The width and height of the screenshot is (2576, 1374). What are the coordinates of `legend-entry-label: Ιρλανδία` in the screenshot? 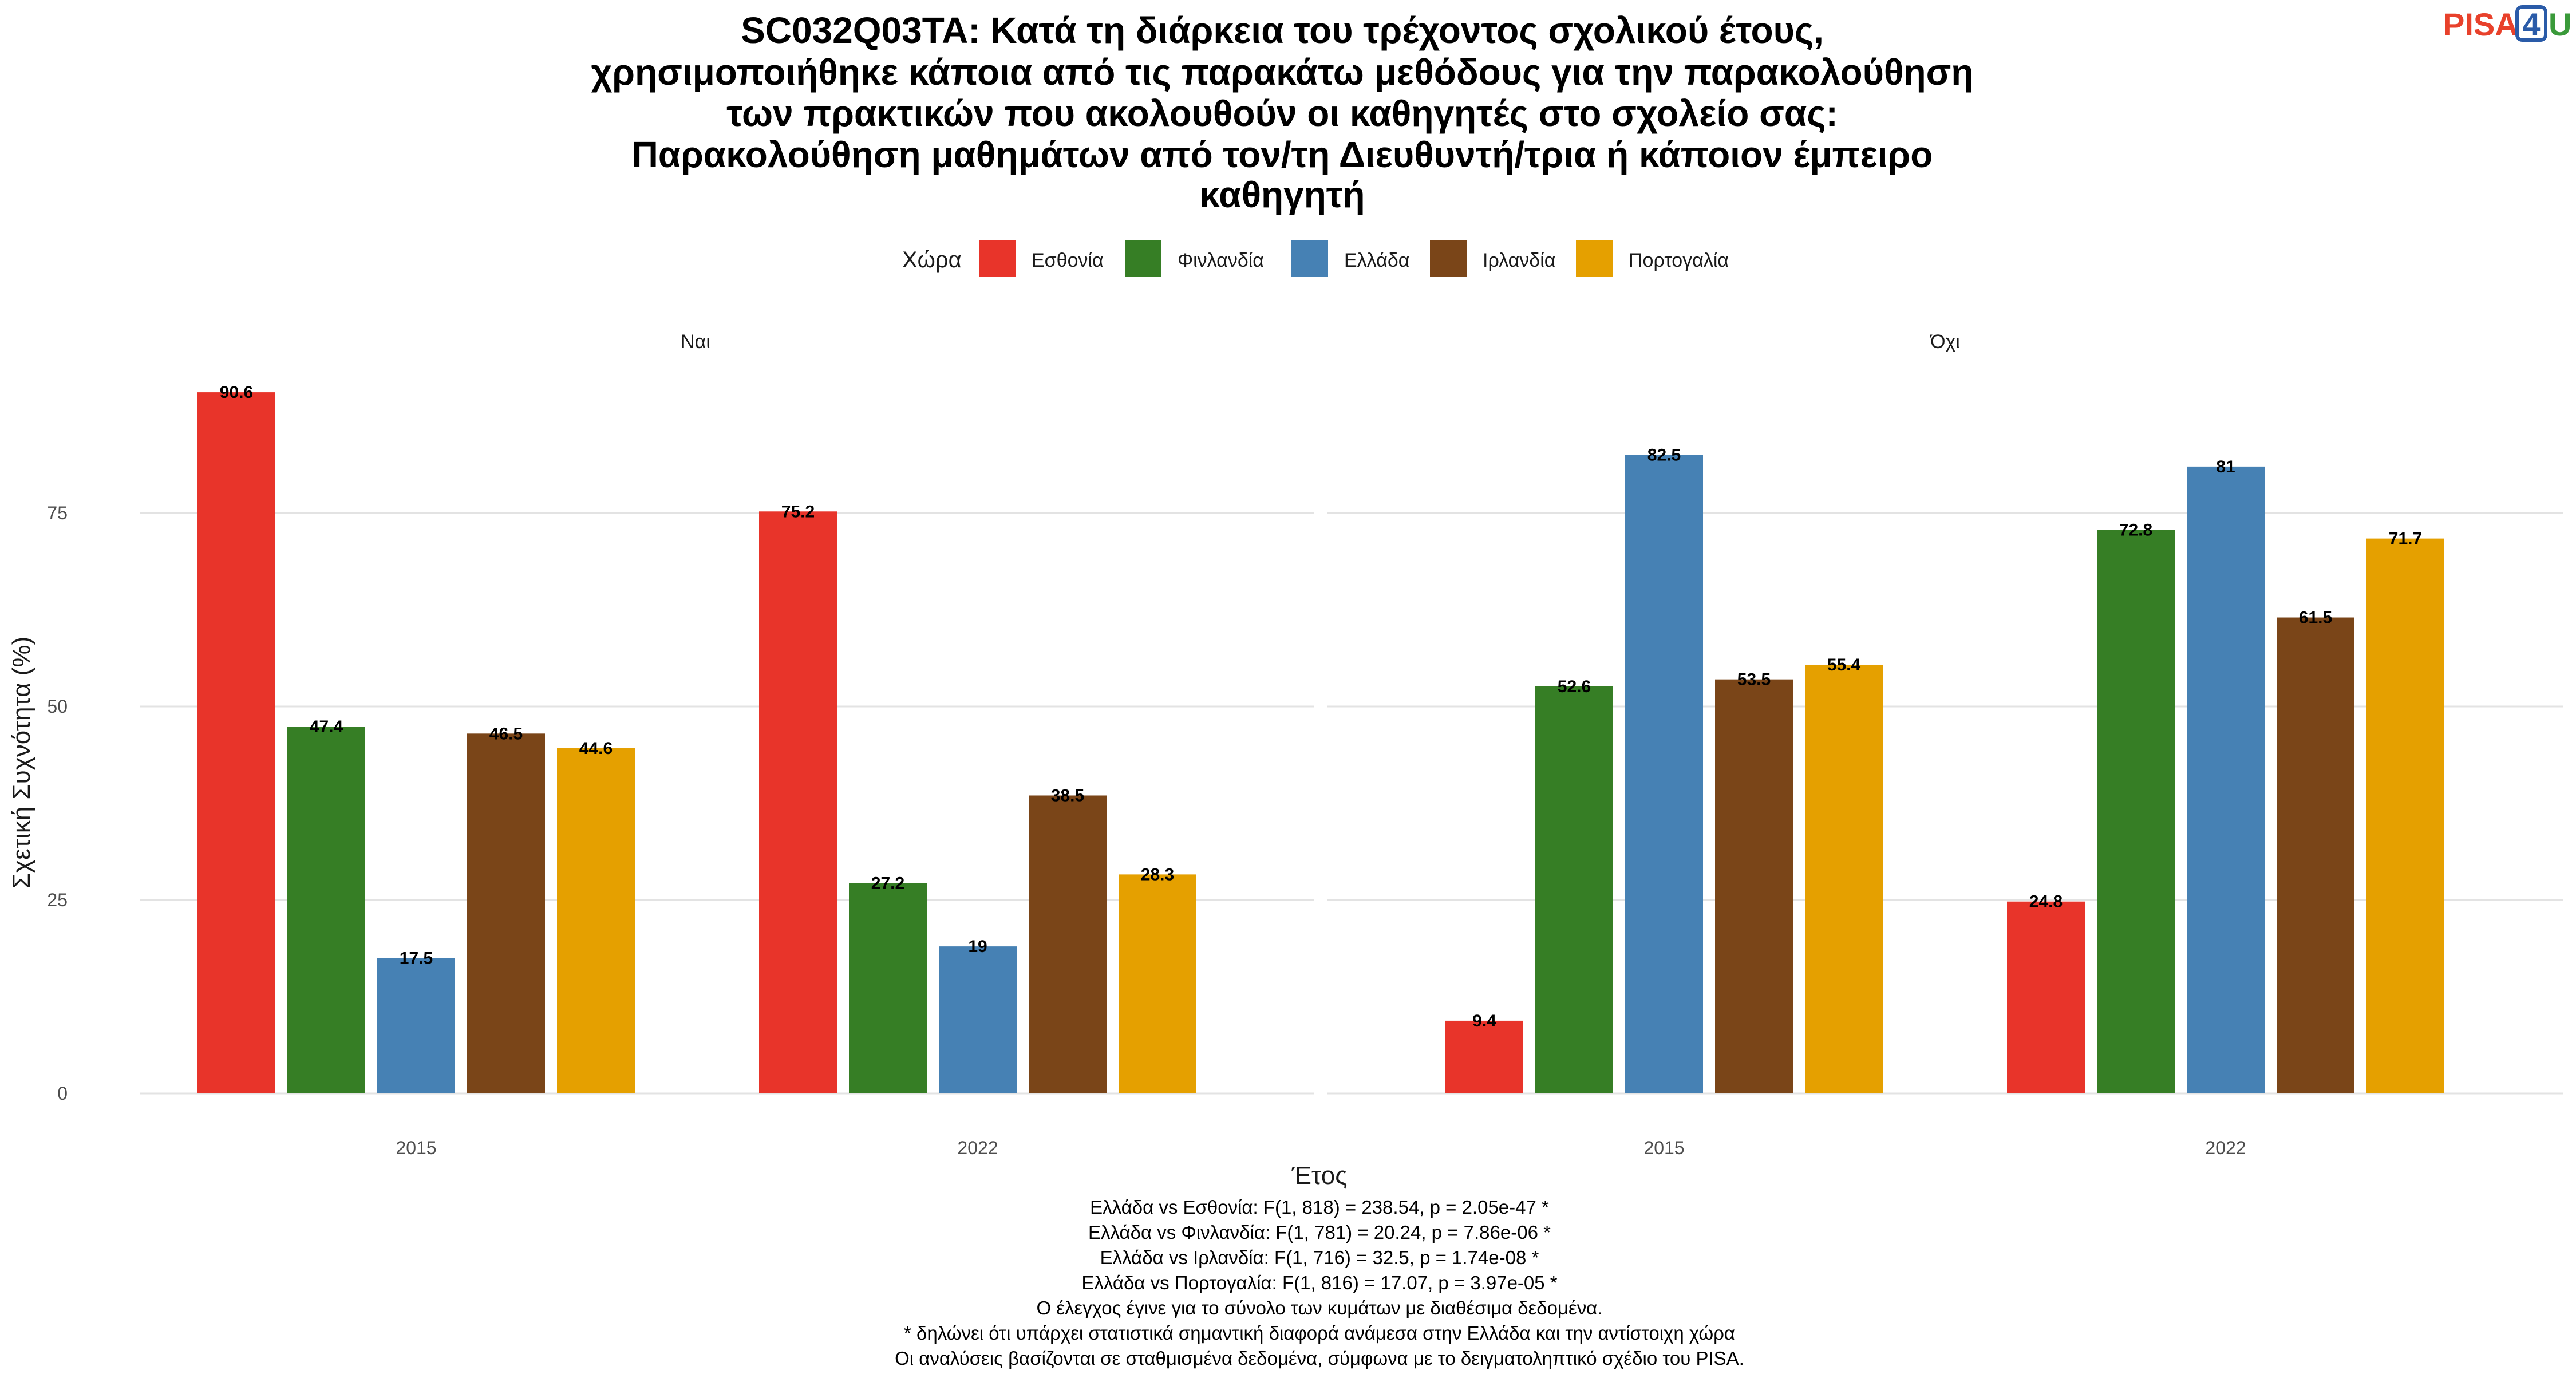 It's located at (1519, 260).